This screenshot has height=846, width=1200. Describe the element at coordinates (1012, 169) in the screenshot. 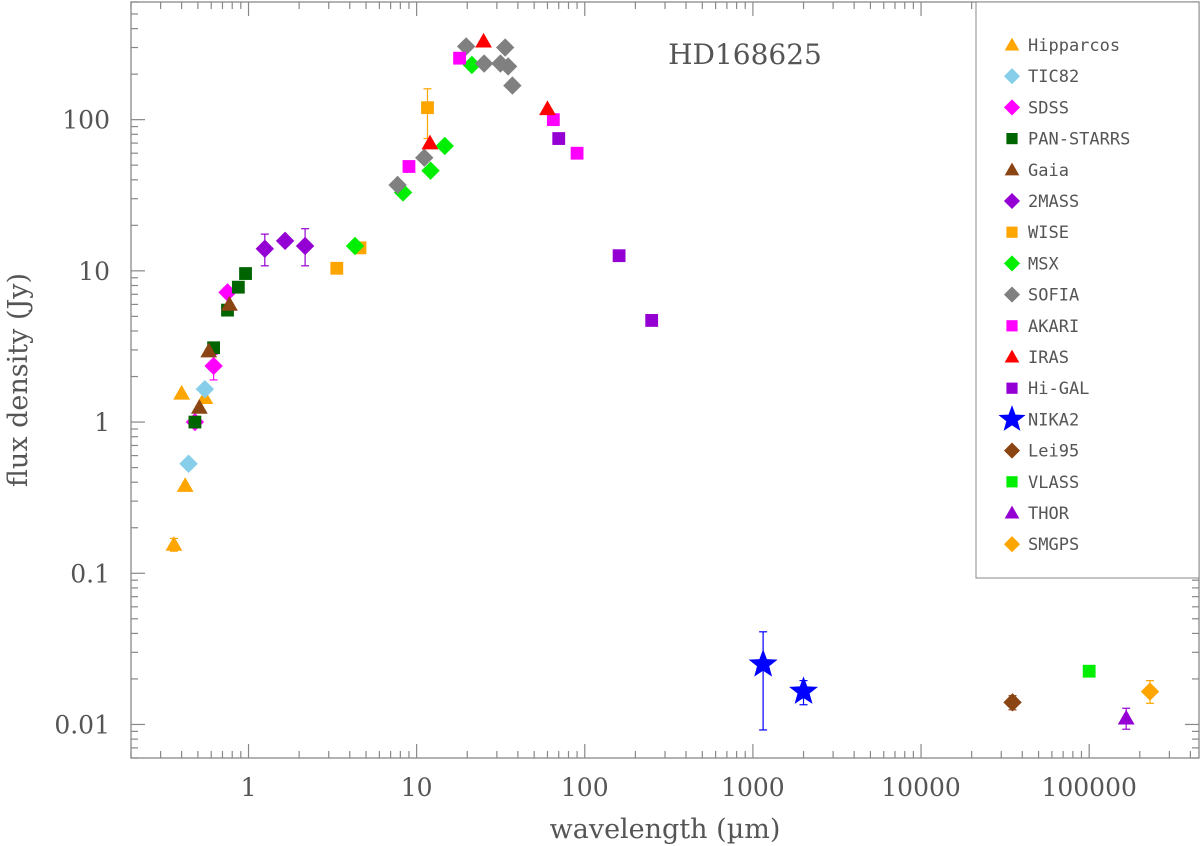

I see `legend-marker-gaia` at that location.